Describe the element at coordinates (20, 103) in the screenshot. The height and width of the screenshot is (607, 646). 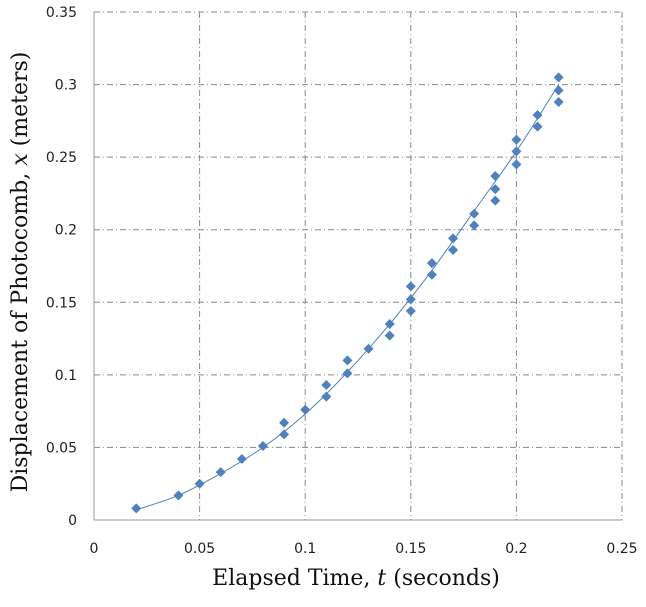
I see `y-axis-title-suffix: (meters)` at that location.